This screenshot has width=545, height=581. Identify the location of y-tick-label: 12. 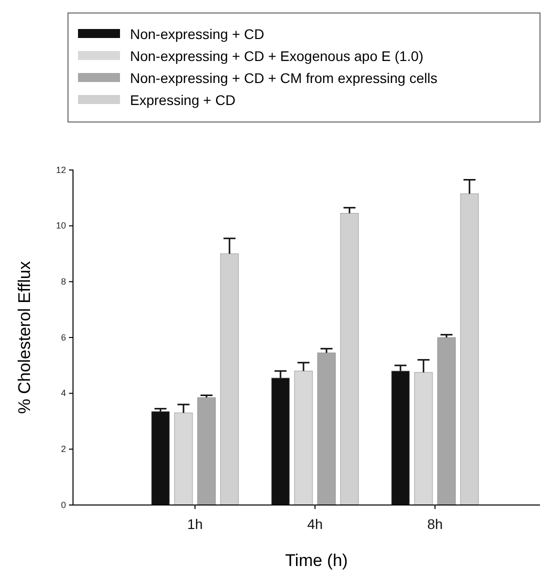
(61, 169).